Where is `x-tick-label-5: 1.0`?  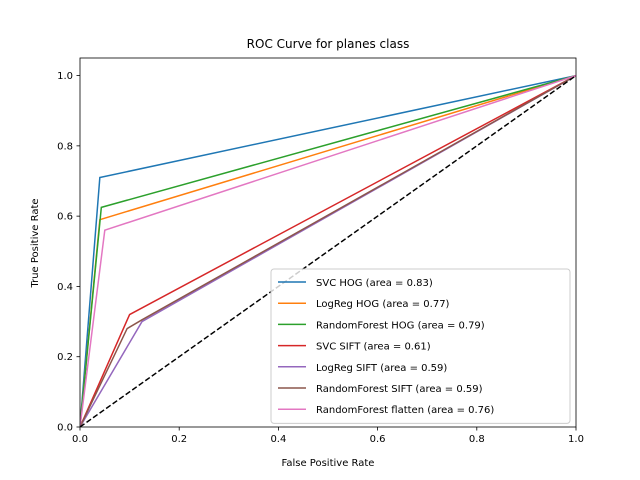 x-tick-label-5: 1.0 is located at coordinates (576, 439).